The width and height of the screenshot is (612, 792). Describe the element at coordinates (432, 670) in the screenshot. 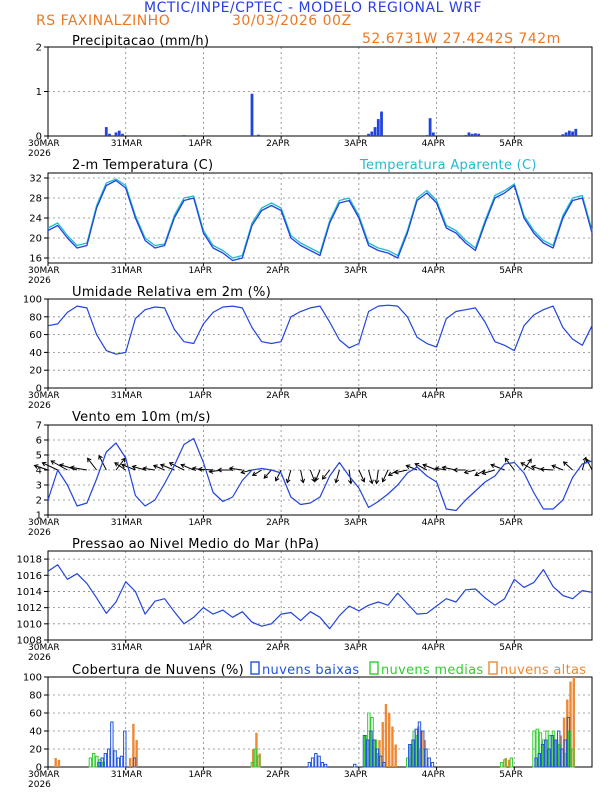

I see `legend-mid-label: nuvens medias` at that location.